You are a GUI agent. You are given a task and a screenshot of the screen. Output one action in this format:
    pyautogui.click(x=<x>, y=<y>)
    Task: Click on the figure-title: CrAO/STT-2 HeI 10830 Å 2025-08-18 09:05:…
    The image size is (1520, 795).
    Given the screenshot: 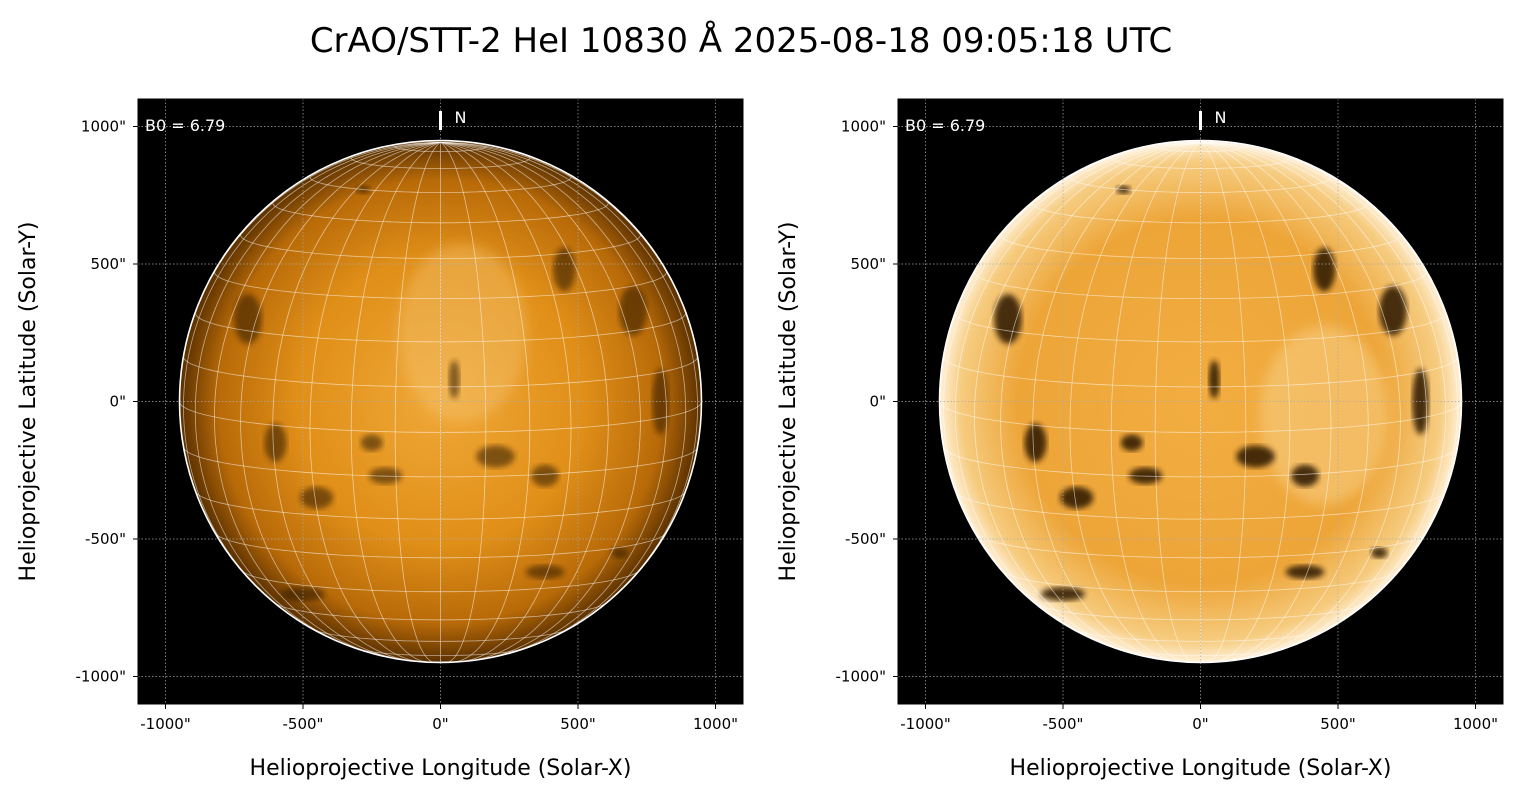 What is the action you would take?
    pyautogui.click(x=741, y=40)
    